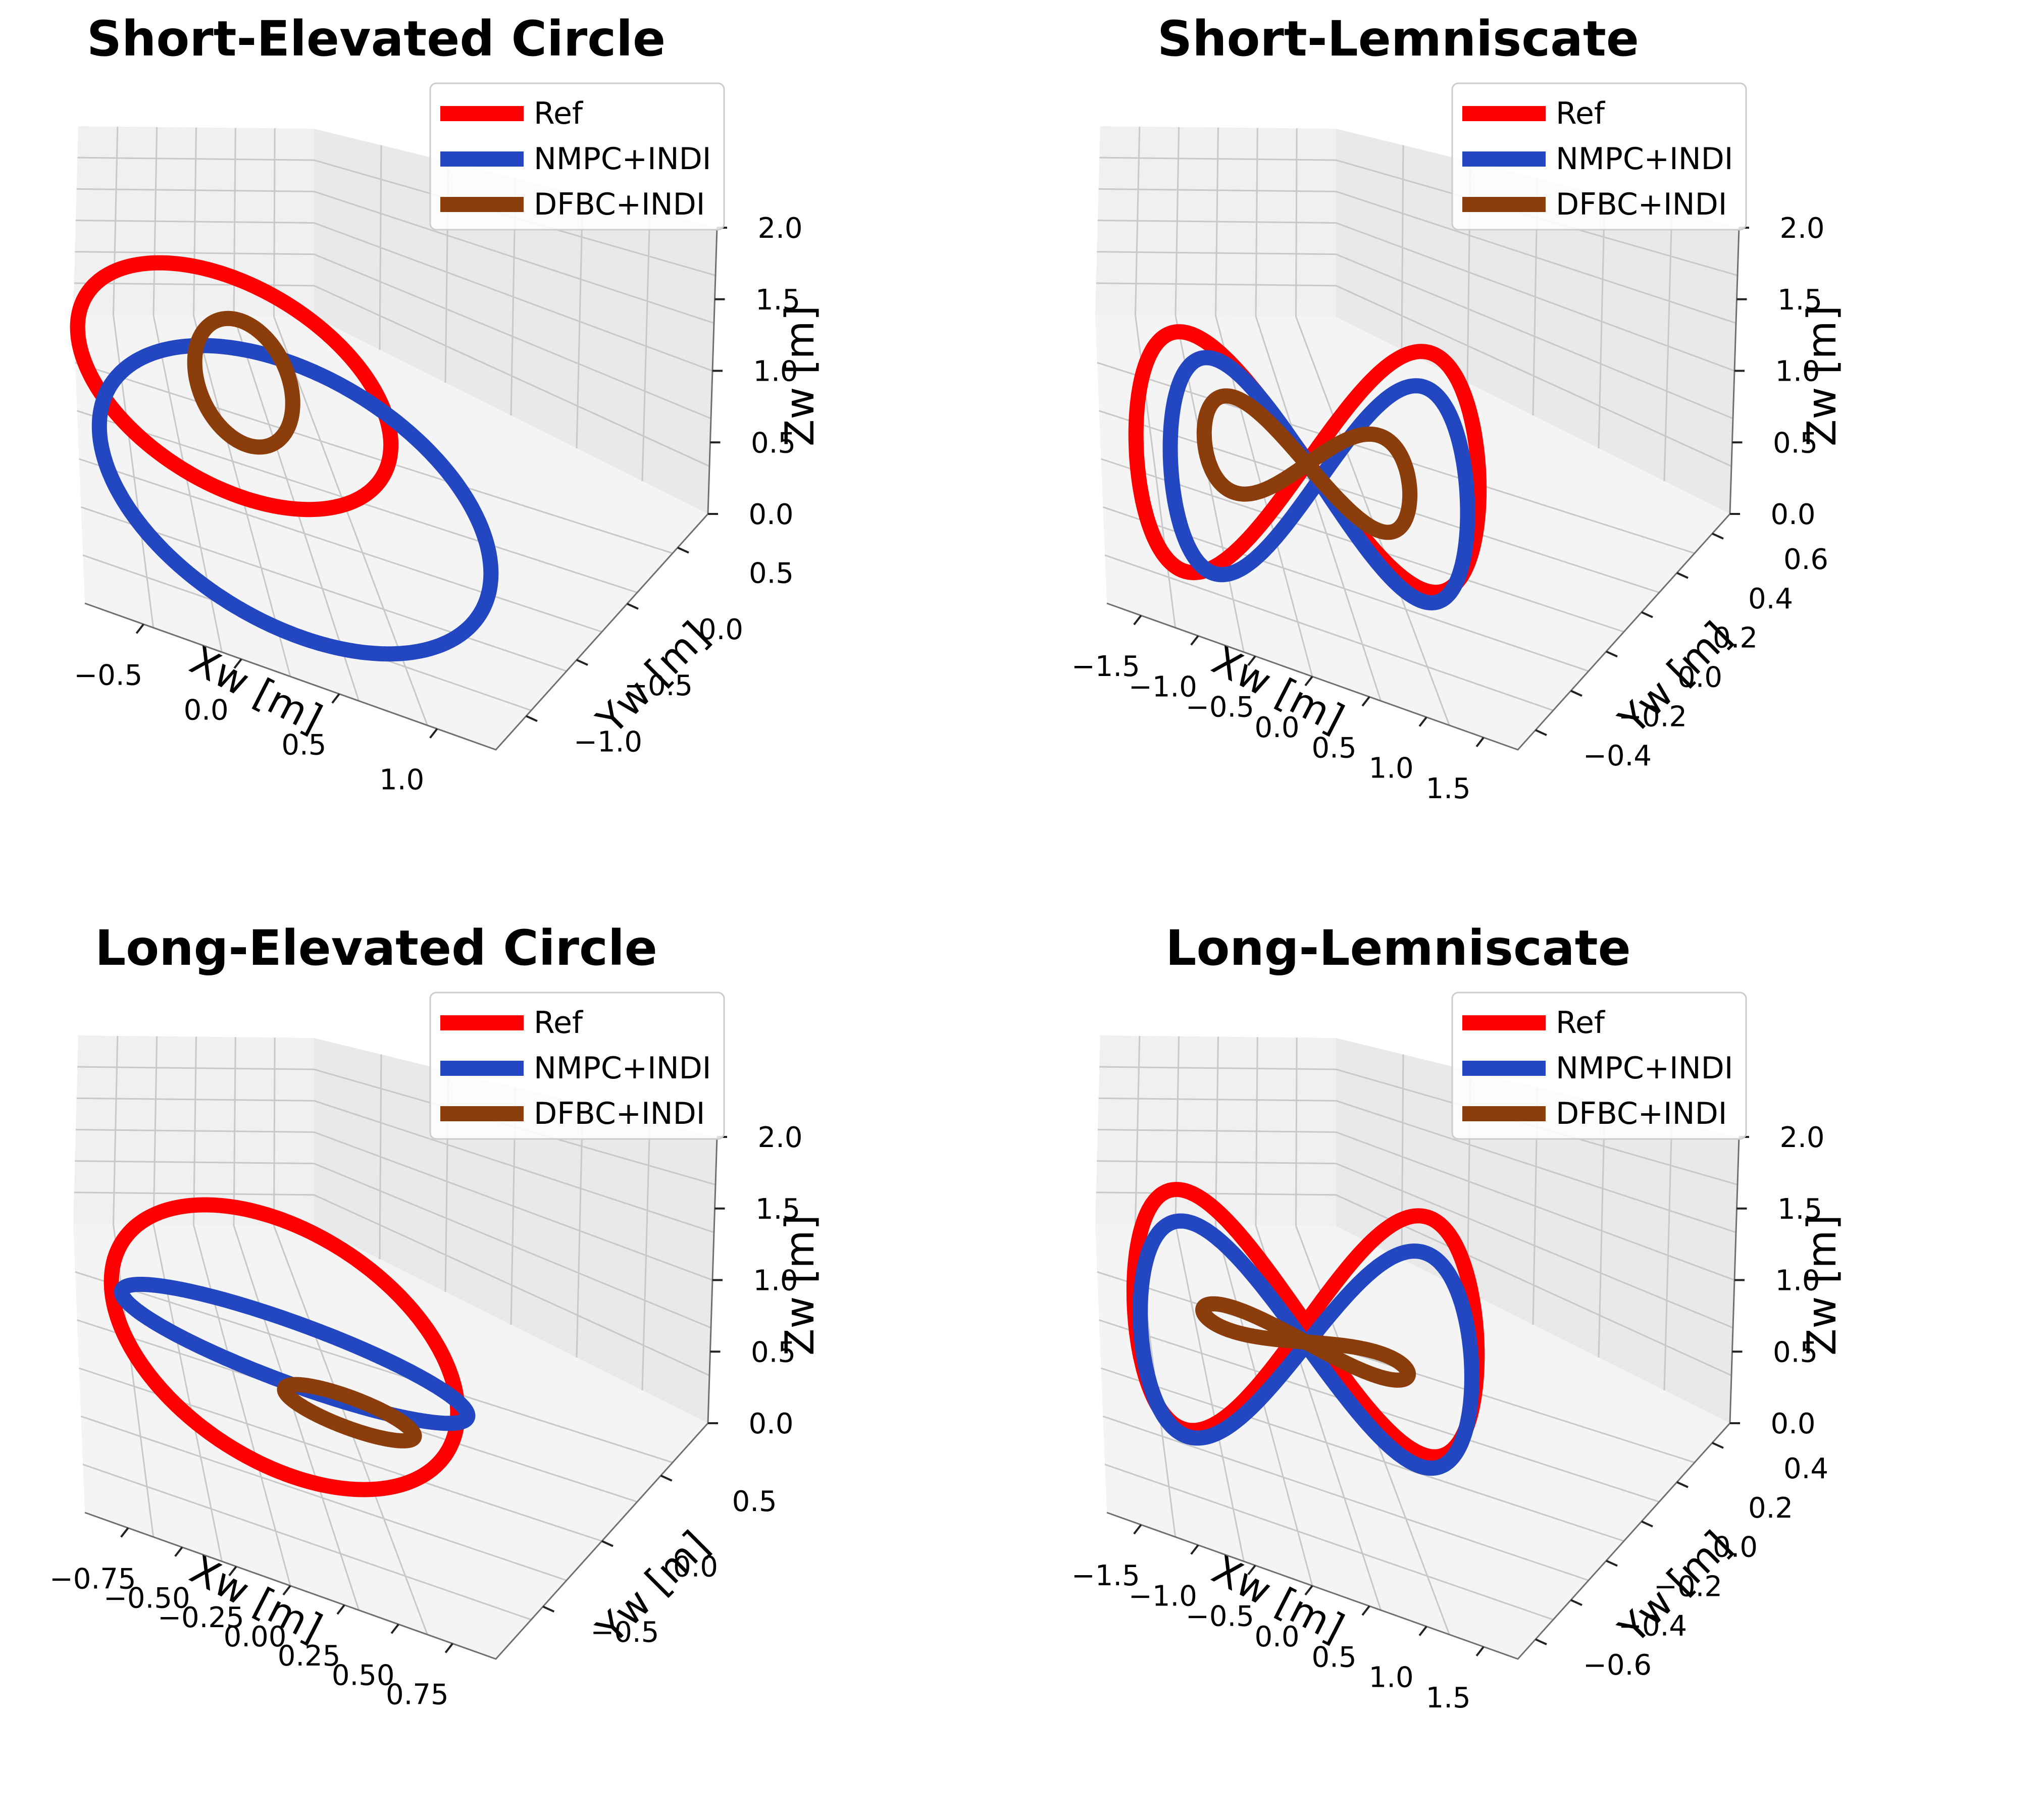 The height and width of the screenshot is (1819, 2044). Describe the element at coordinates (1805, 559) in the screenshot. I see `y-tick-label: 0.6` at that location.